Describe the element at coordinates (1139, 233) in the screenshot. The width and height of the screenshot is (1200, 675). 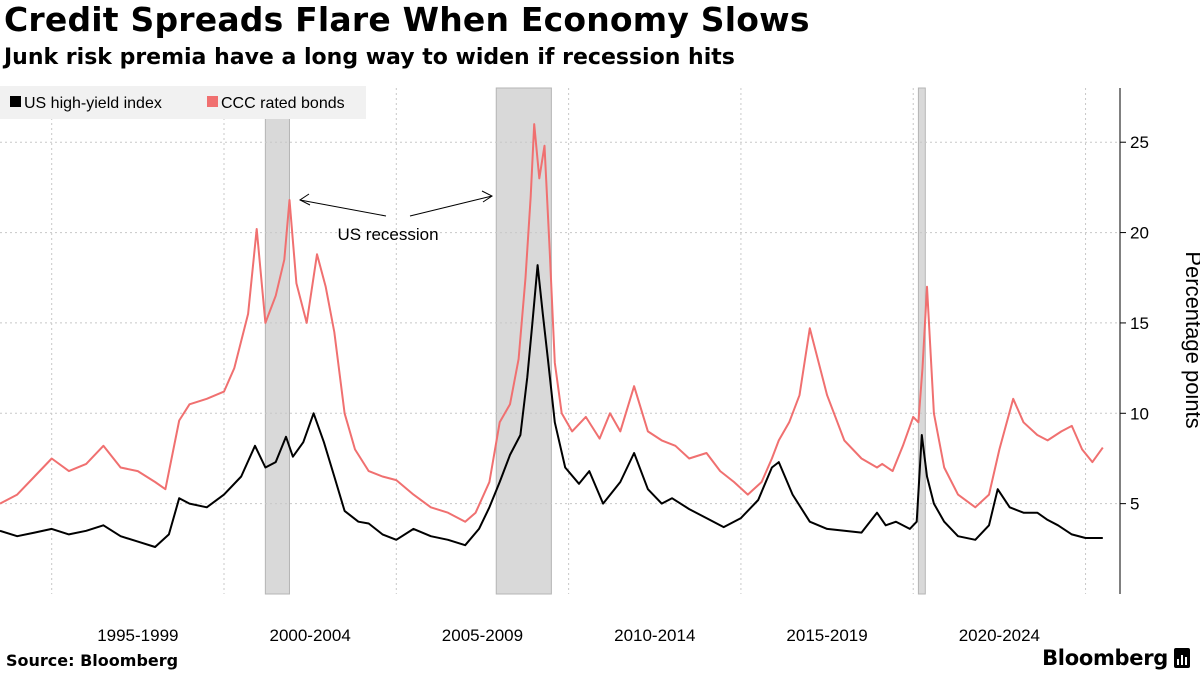
I see `y-tick-label-20: 20` at that location.